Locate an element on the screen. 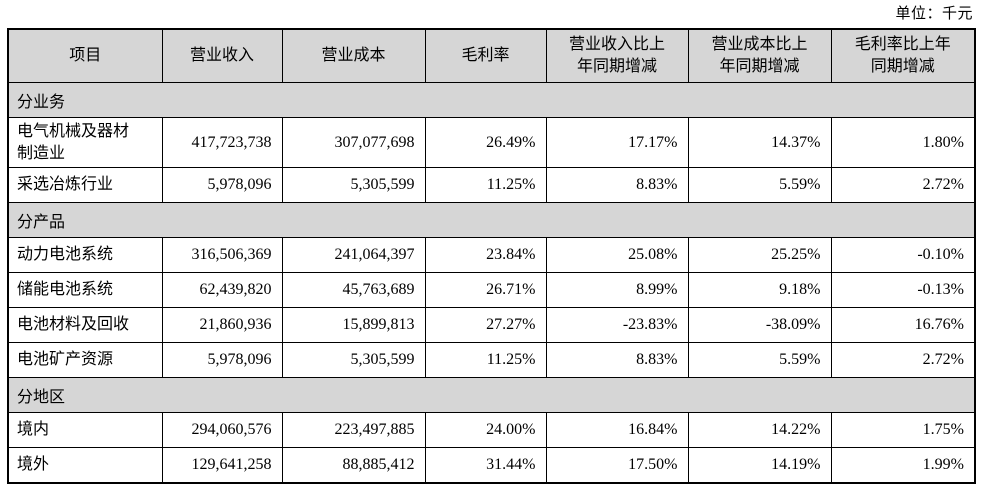 This screenshot has height=492, width=981. cell-revenue-change: 16.84% is located at coordinates (617, 430).